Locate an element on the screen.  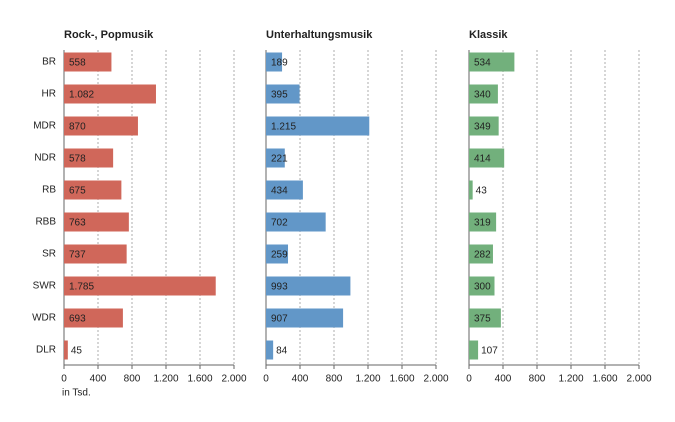
value-label: 534 is located at coordinates (482, 63).